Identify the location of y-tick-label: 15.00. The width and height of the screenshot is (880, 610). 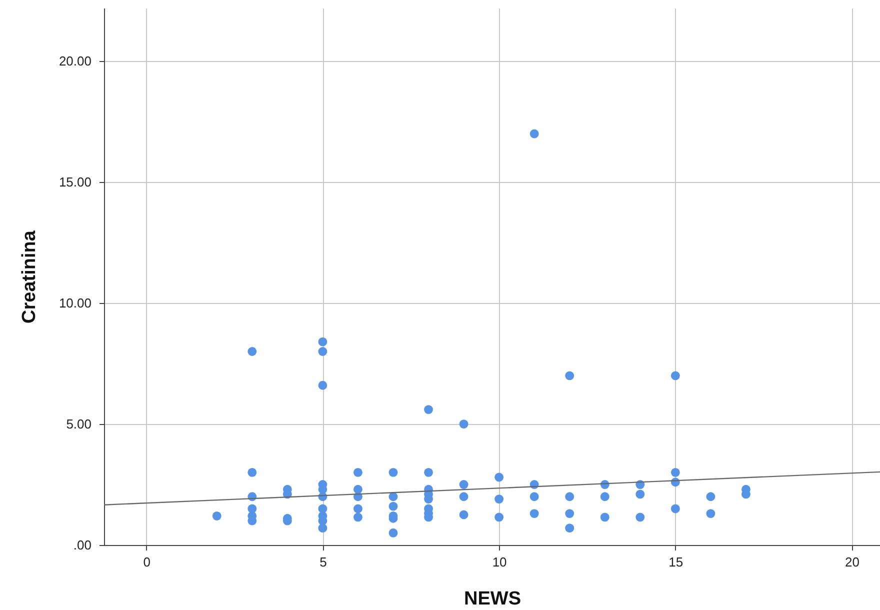
(75, 182).